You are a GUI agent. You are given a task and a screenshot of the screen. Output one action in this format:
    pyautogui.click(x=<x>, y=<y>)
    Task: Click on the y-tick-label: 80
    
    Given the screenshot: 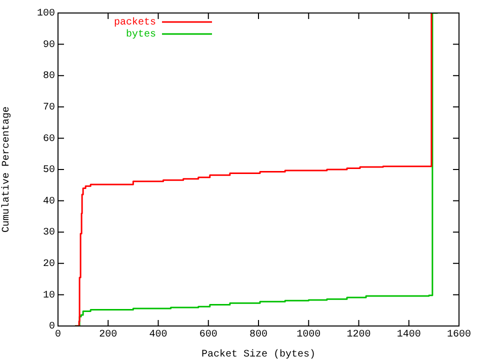 What is the action you would take?
    pyautogui.click(x=48, y=76)
    